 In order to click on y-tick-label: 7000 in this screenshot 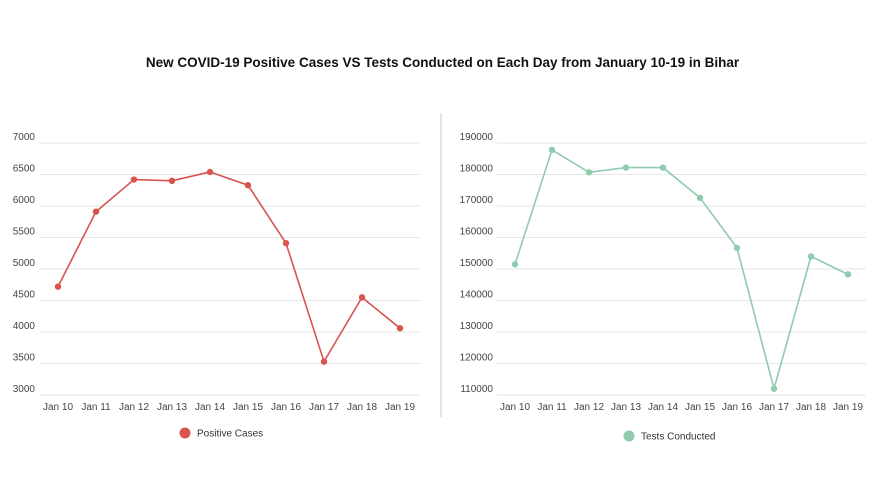, I will do `click(24, 137)`.